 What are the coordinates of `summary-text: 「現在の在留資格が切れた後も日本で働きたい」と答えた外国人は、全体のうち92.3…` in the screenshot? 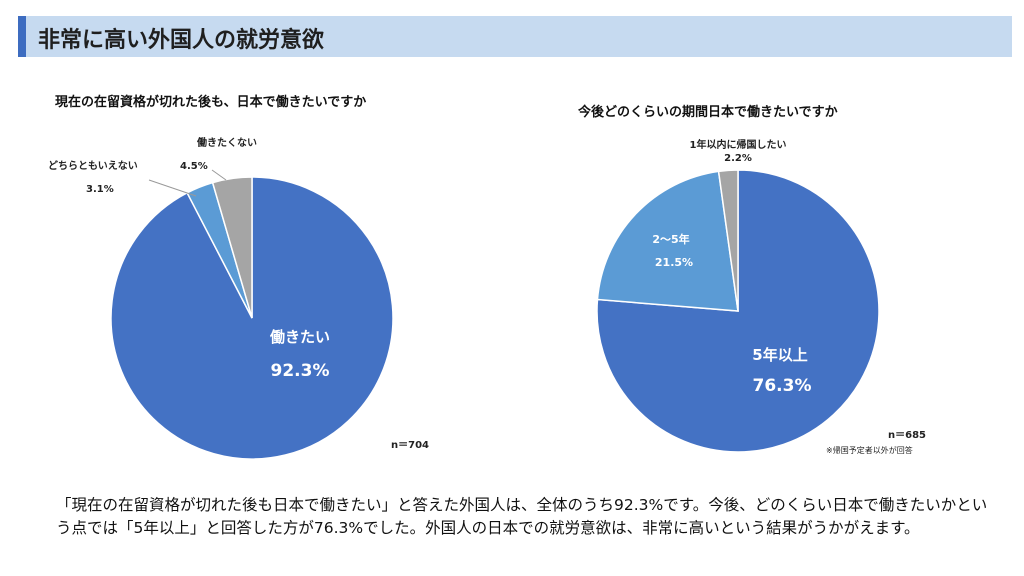 It's located at (522, 516).